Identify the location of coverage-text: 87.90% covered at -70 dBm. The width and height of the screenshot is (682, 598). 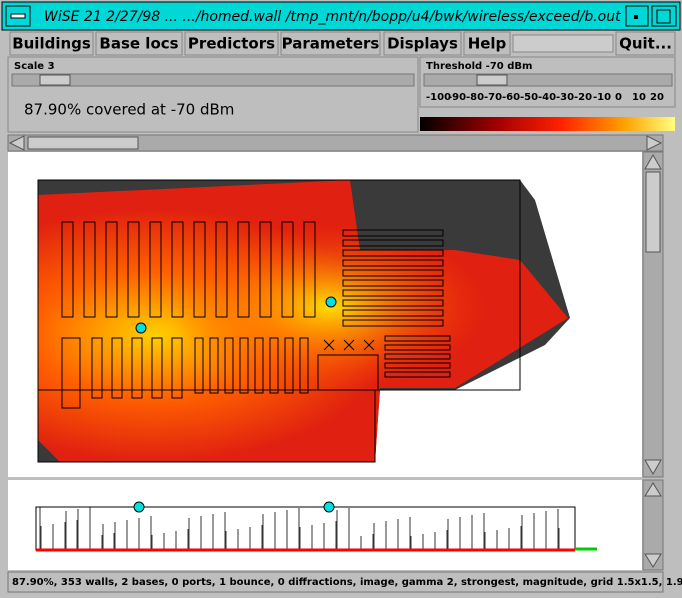
(129, 110).